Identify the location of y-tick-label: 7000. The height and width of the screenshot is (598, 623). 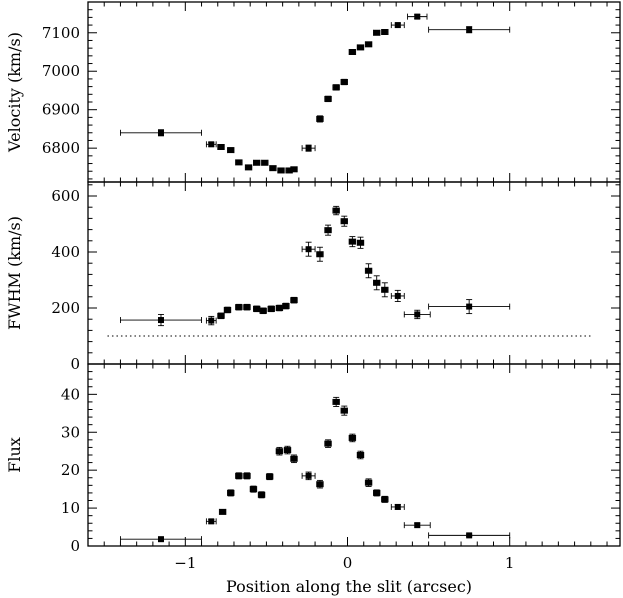
(61, 71).